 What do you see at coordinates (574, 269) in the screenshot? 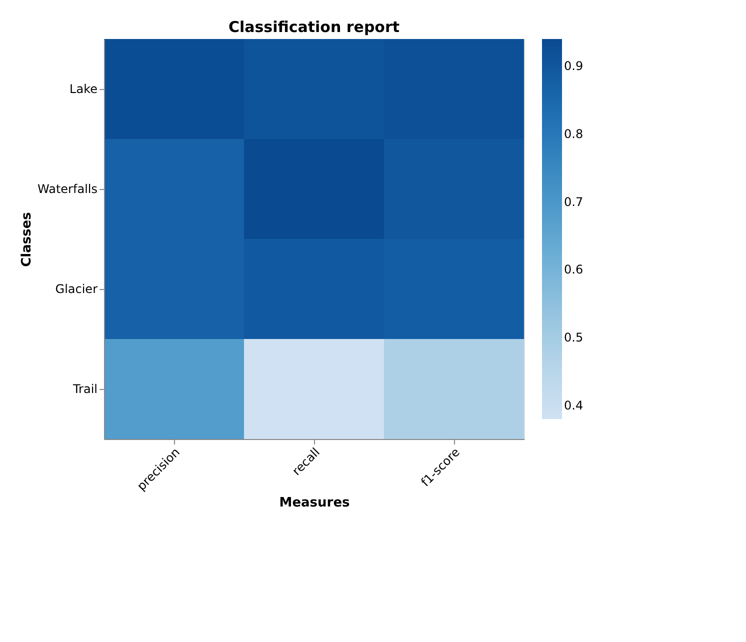
I see `color-bar-label: 0.6` at bounding box center [574, 269].